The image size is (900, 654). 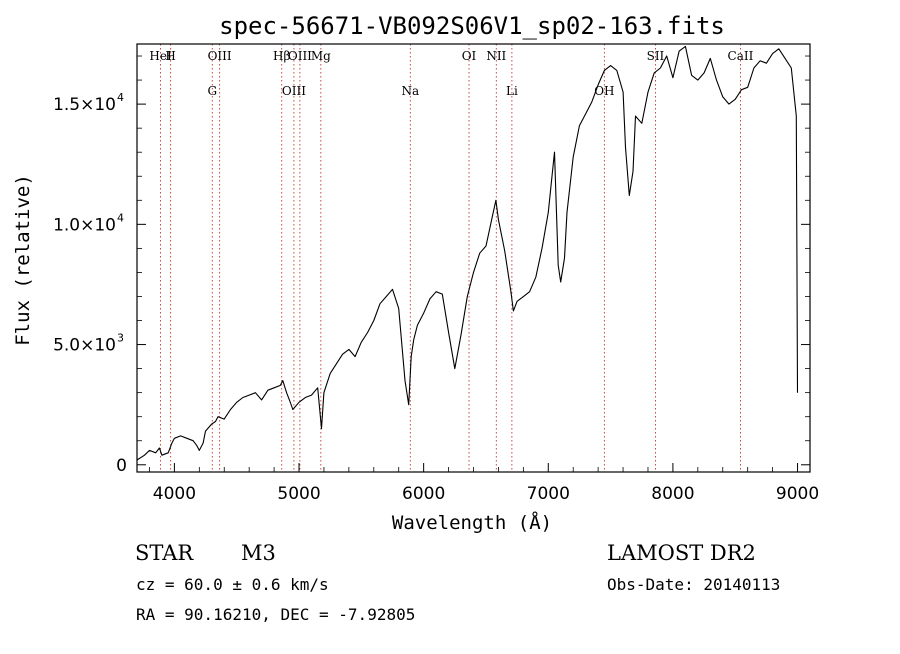 What do you see at coordinates (174, 494) in the screenshot?
I see `x-tick-label: 4000` at bounding box center [174, 494].